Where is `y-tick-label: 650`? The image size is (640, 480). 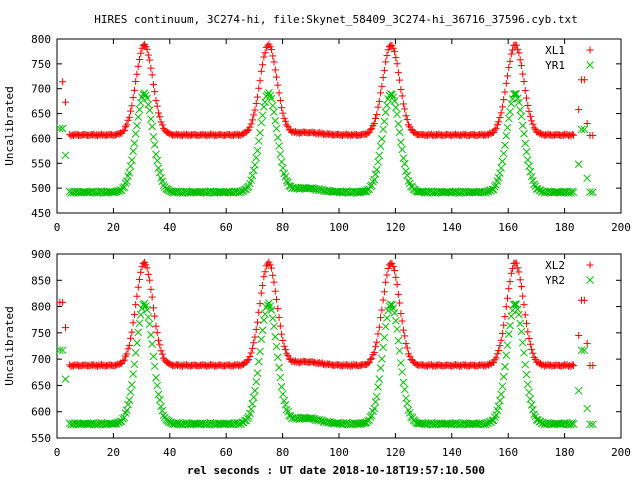 y-tick-label: 650 is located at coordinates (41, 385).